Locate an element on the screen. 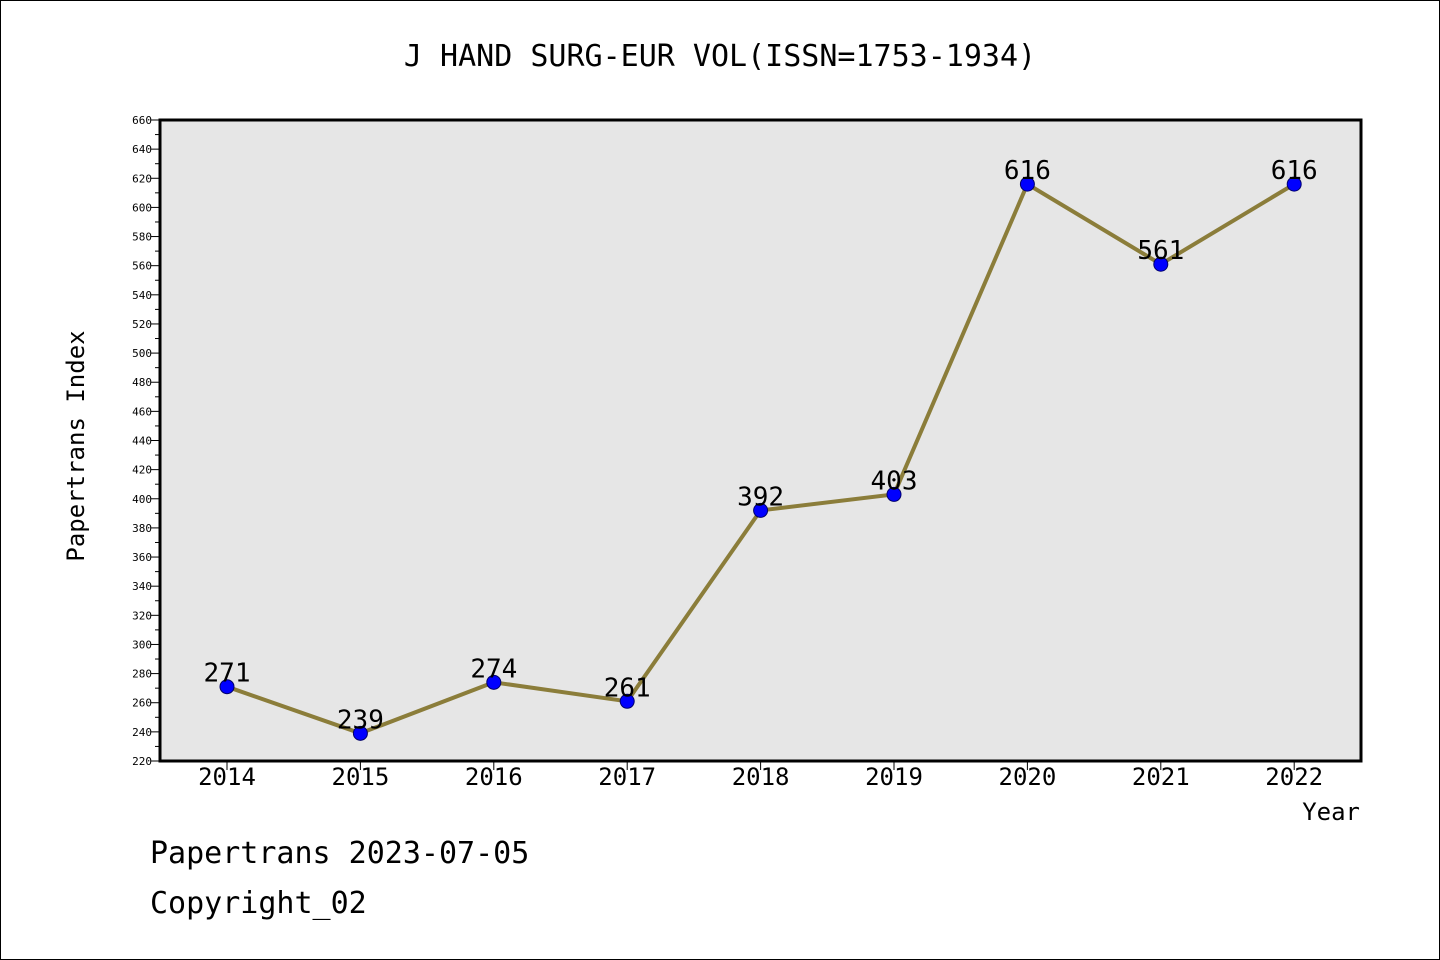 The image size is (1440, 960). chart-title: J HAND SURG-EUR VOL(ISSN=1753-1934) is located at coordinates (720, 56).